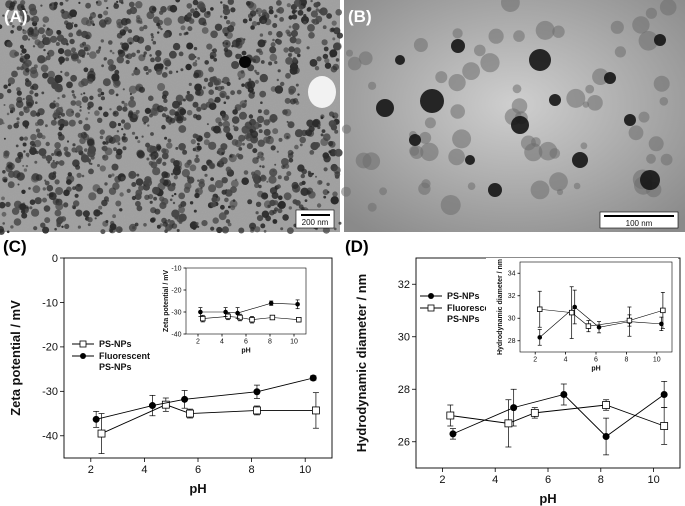 This screenshot has width=685, height=506. Describe the element at coordinates (50, 392) in the screenshot. I see `chart-c-y-tick-label: -30` at that location.